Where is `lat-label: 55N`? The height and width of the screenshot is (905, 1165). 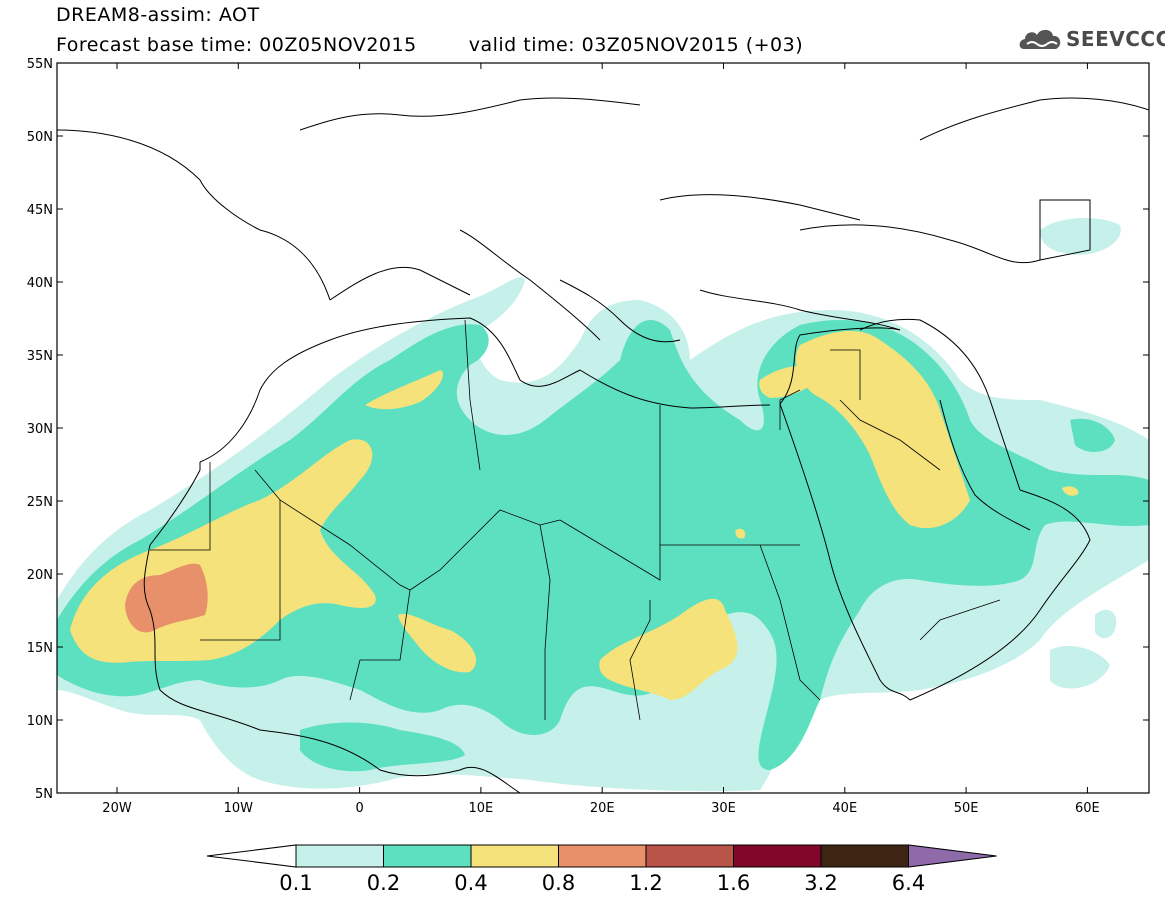 lat-label: 55N is located at coordinates (40, 64).